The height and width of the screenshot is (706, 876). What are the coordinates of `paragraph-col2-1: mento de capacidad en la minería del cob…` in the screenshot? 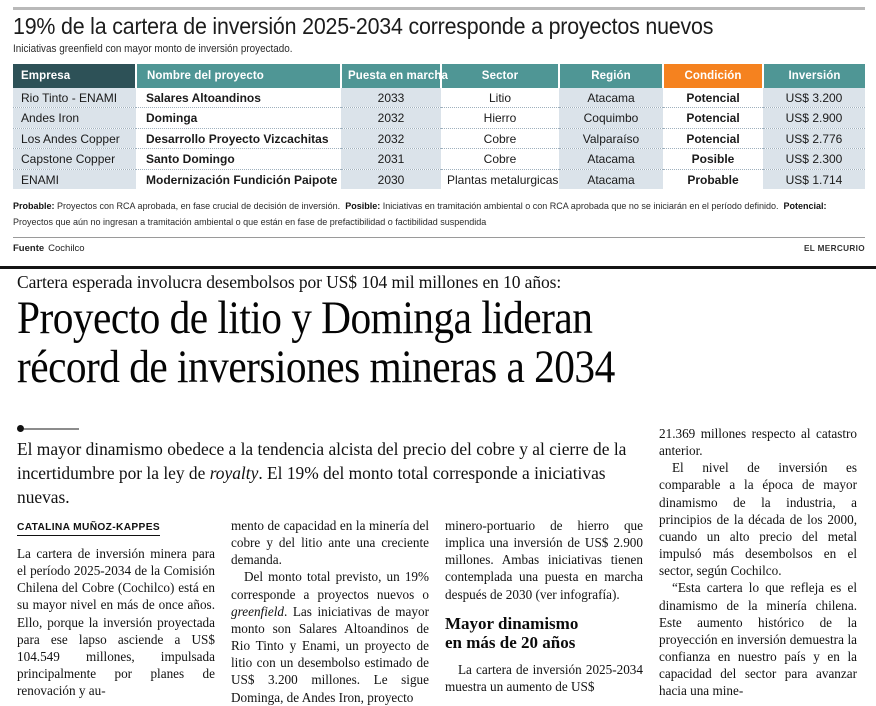 It's located at (330, 543).